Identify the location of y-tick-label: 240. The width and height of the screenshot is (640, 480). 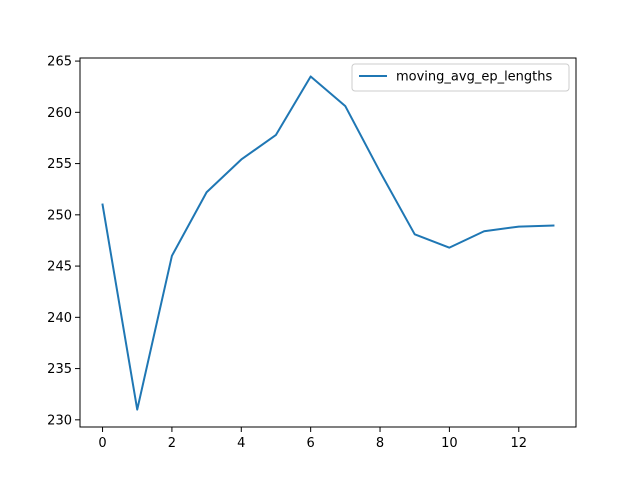
(59, 318).